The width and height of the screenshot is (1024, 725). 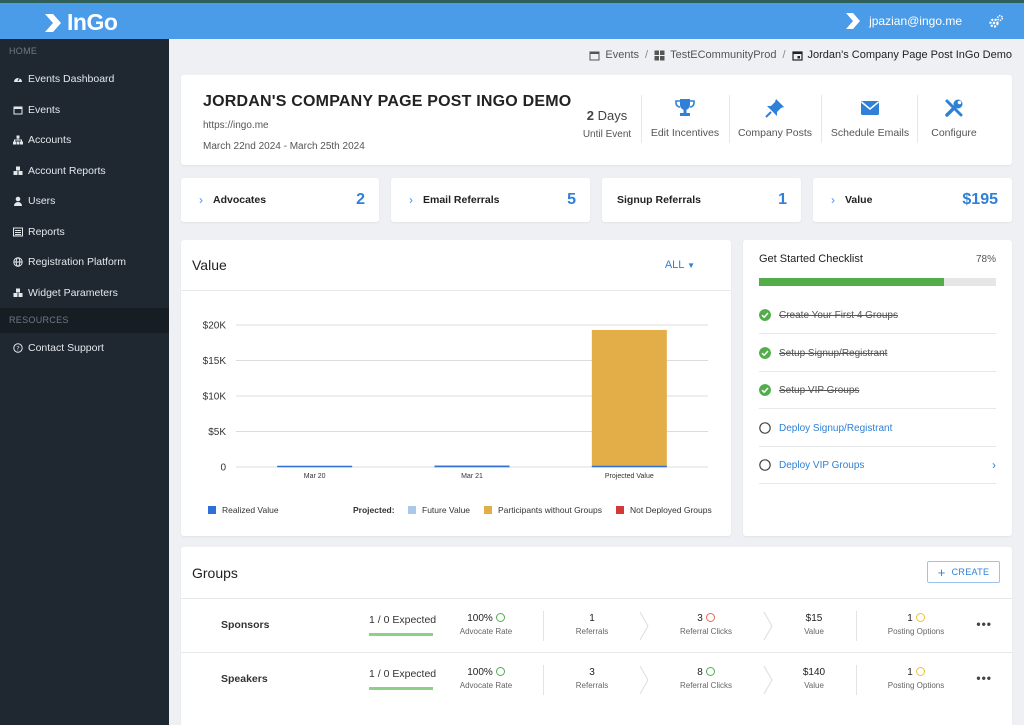 What do you see at coordinates (607, 124) in the screenshot?
I see `days-until-event: 2 Days Until Event` at bounding box center [607, 124].